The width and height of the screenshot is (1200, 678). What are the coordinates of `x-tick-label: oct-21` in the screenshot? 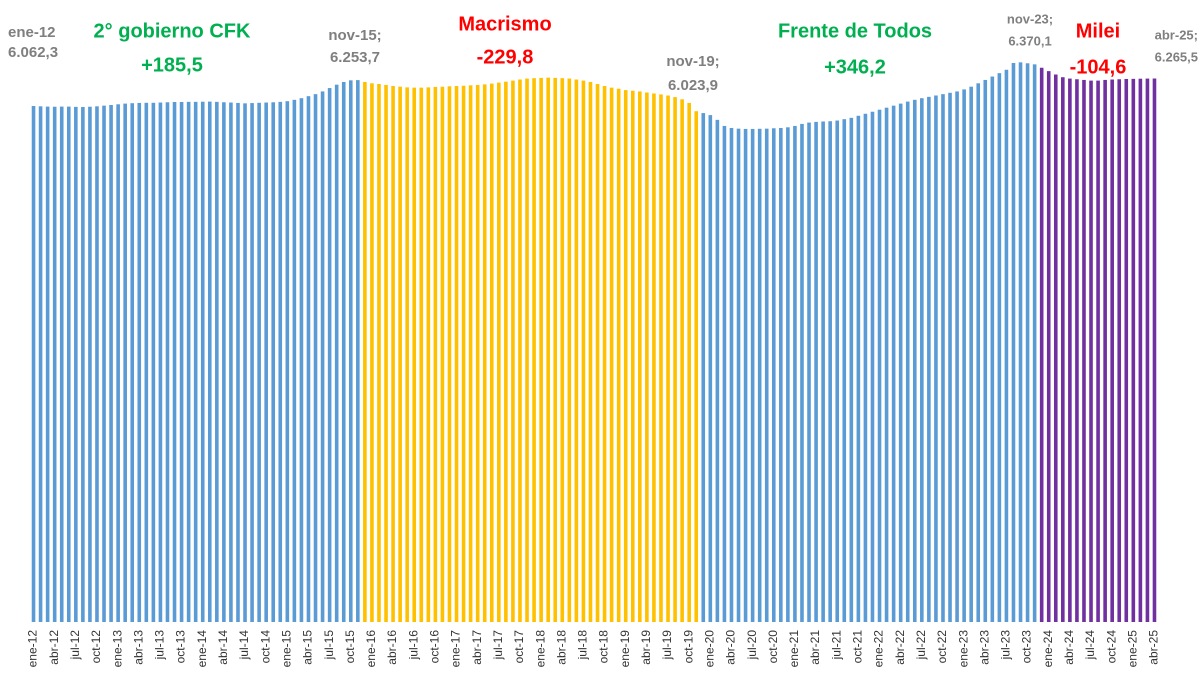 It's located at (858, 647).